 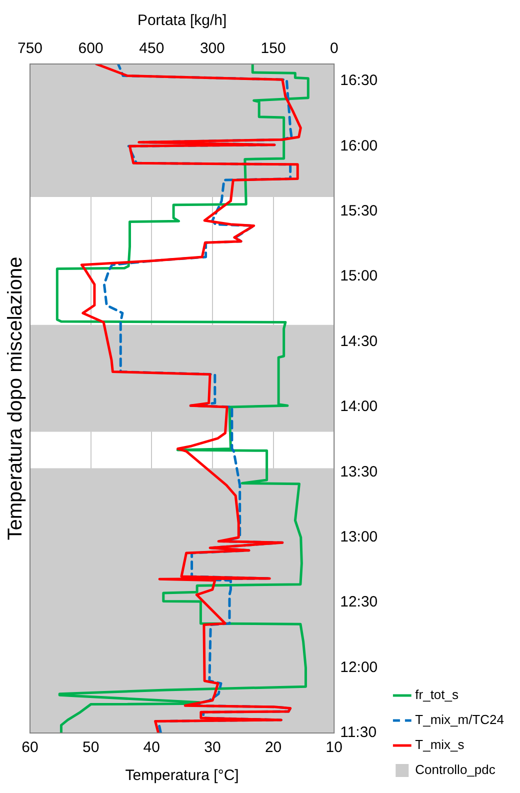 What do you see at coordinates (440, 744) in the screenshot?
I see `legend-label: T_mix_s` at bounding box center [440, 744].